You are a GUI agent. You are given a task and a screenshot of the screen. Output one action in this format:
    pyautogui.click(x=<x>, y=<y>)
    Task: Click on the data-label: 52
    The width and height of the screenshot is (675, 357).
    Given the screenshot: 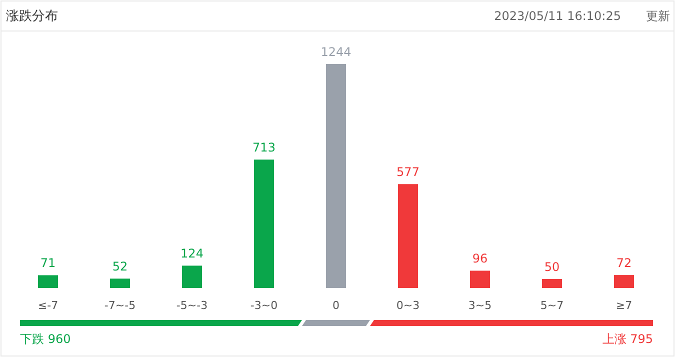 What is the action you would take?
    pyautogui.click(x=120, y=267)
    